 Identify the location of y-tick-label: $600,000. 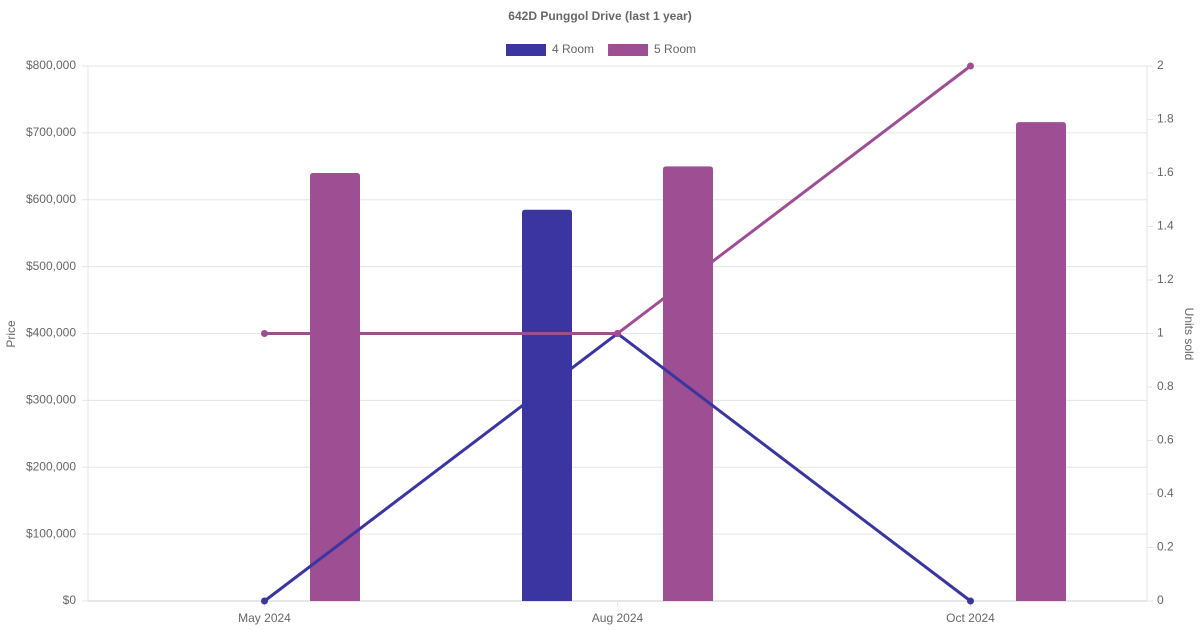
(51, 199).